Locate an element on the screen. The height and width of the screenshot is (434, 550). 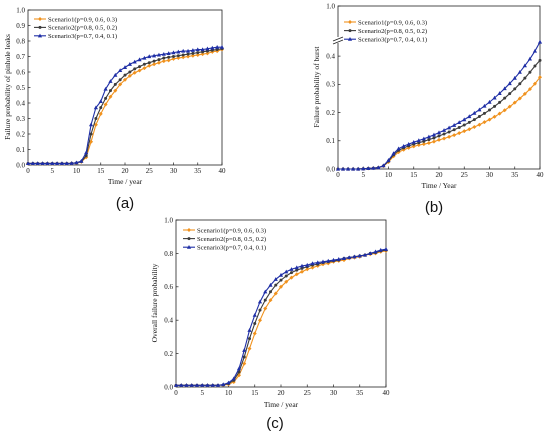
legend-label-1: Scenario1(p=0.9, 0.6, 0.3) is located at coordinates (392, 22).